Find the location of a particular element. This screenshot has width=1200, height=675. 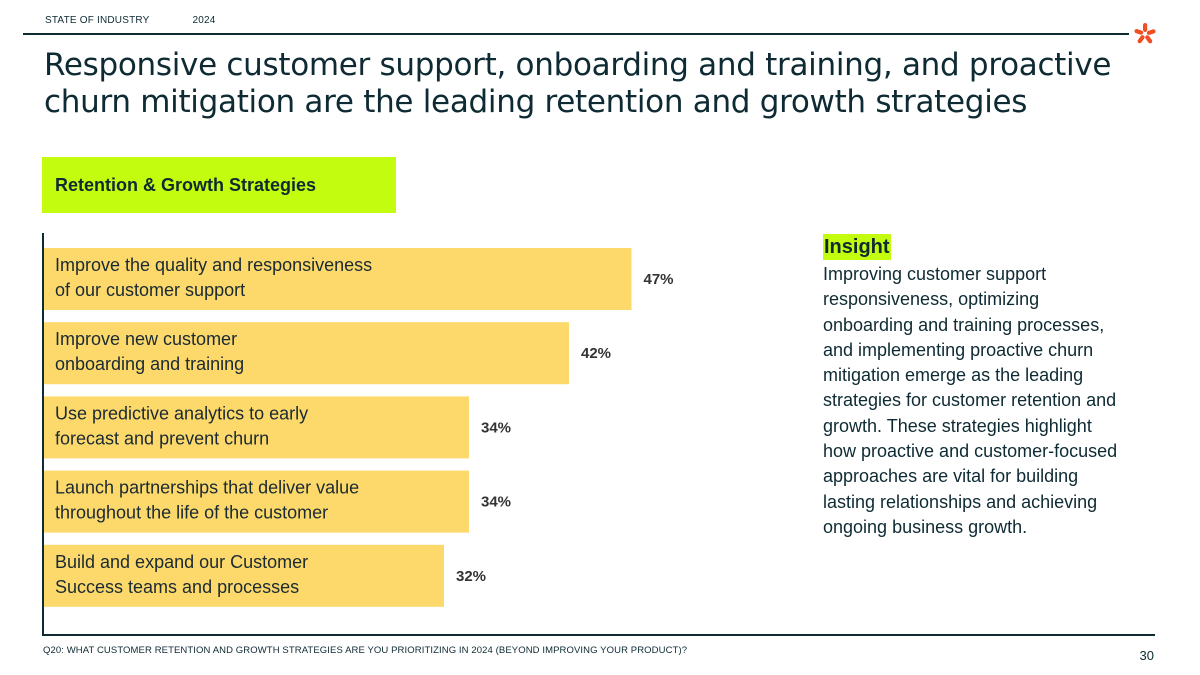

bottom-divider is located at coordinates (598, 635).